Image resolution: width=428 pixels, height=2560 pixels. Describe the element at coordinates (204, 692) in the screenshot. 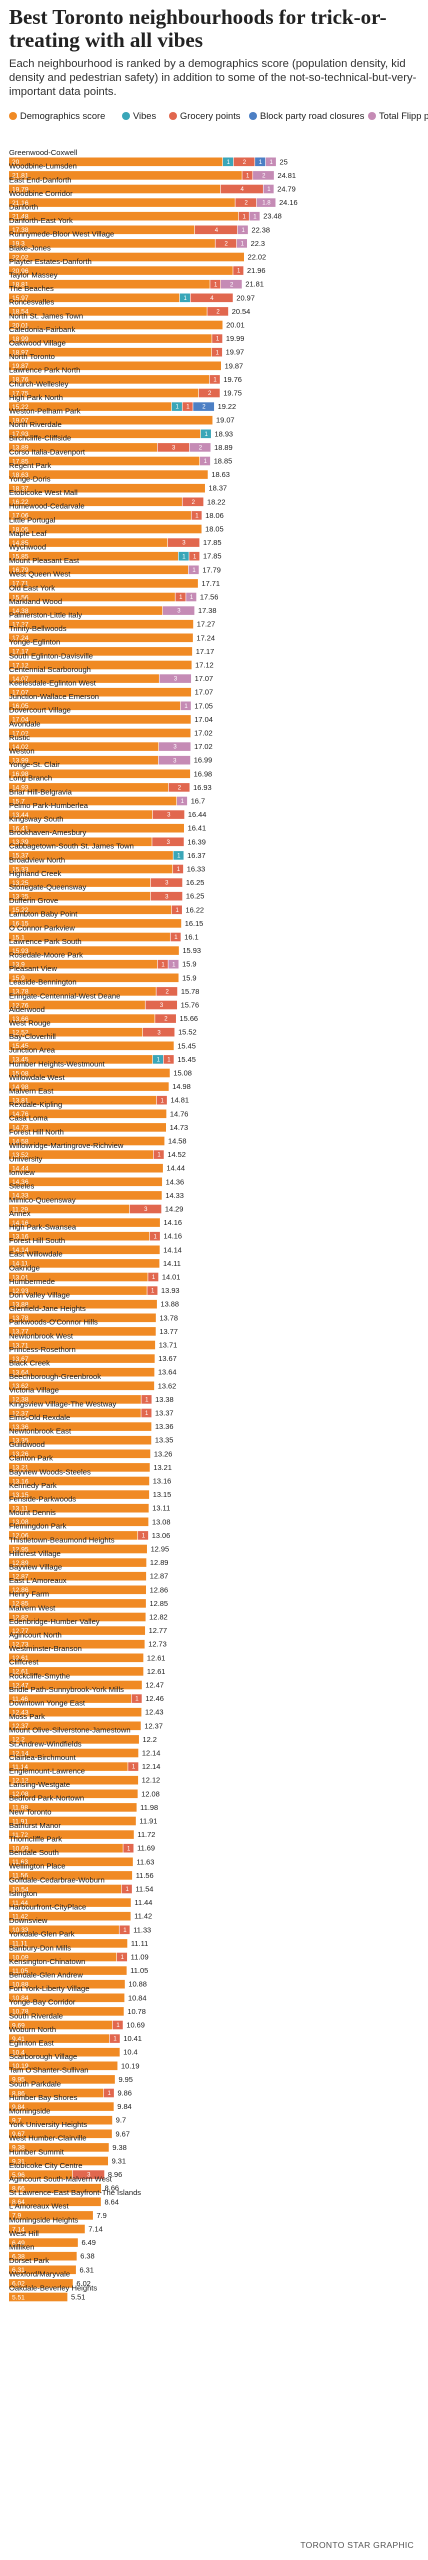

I see `total-value-label: 17.07` at that location.